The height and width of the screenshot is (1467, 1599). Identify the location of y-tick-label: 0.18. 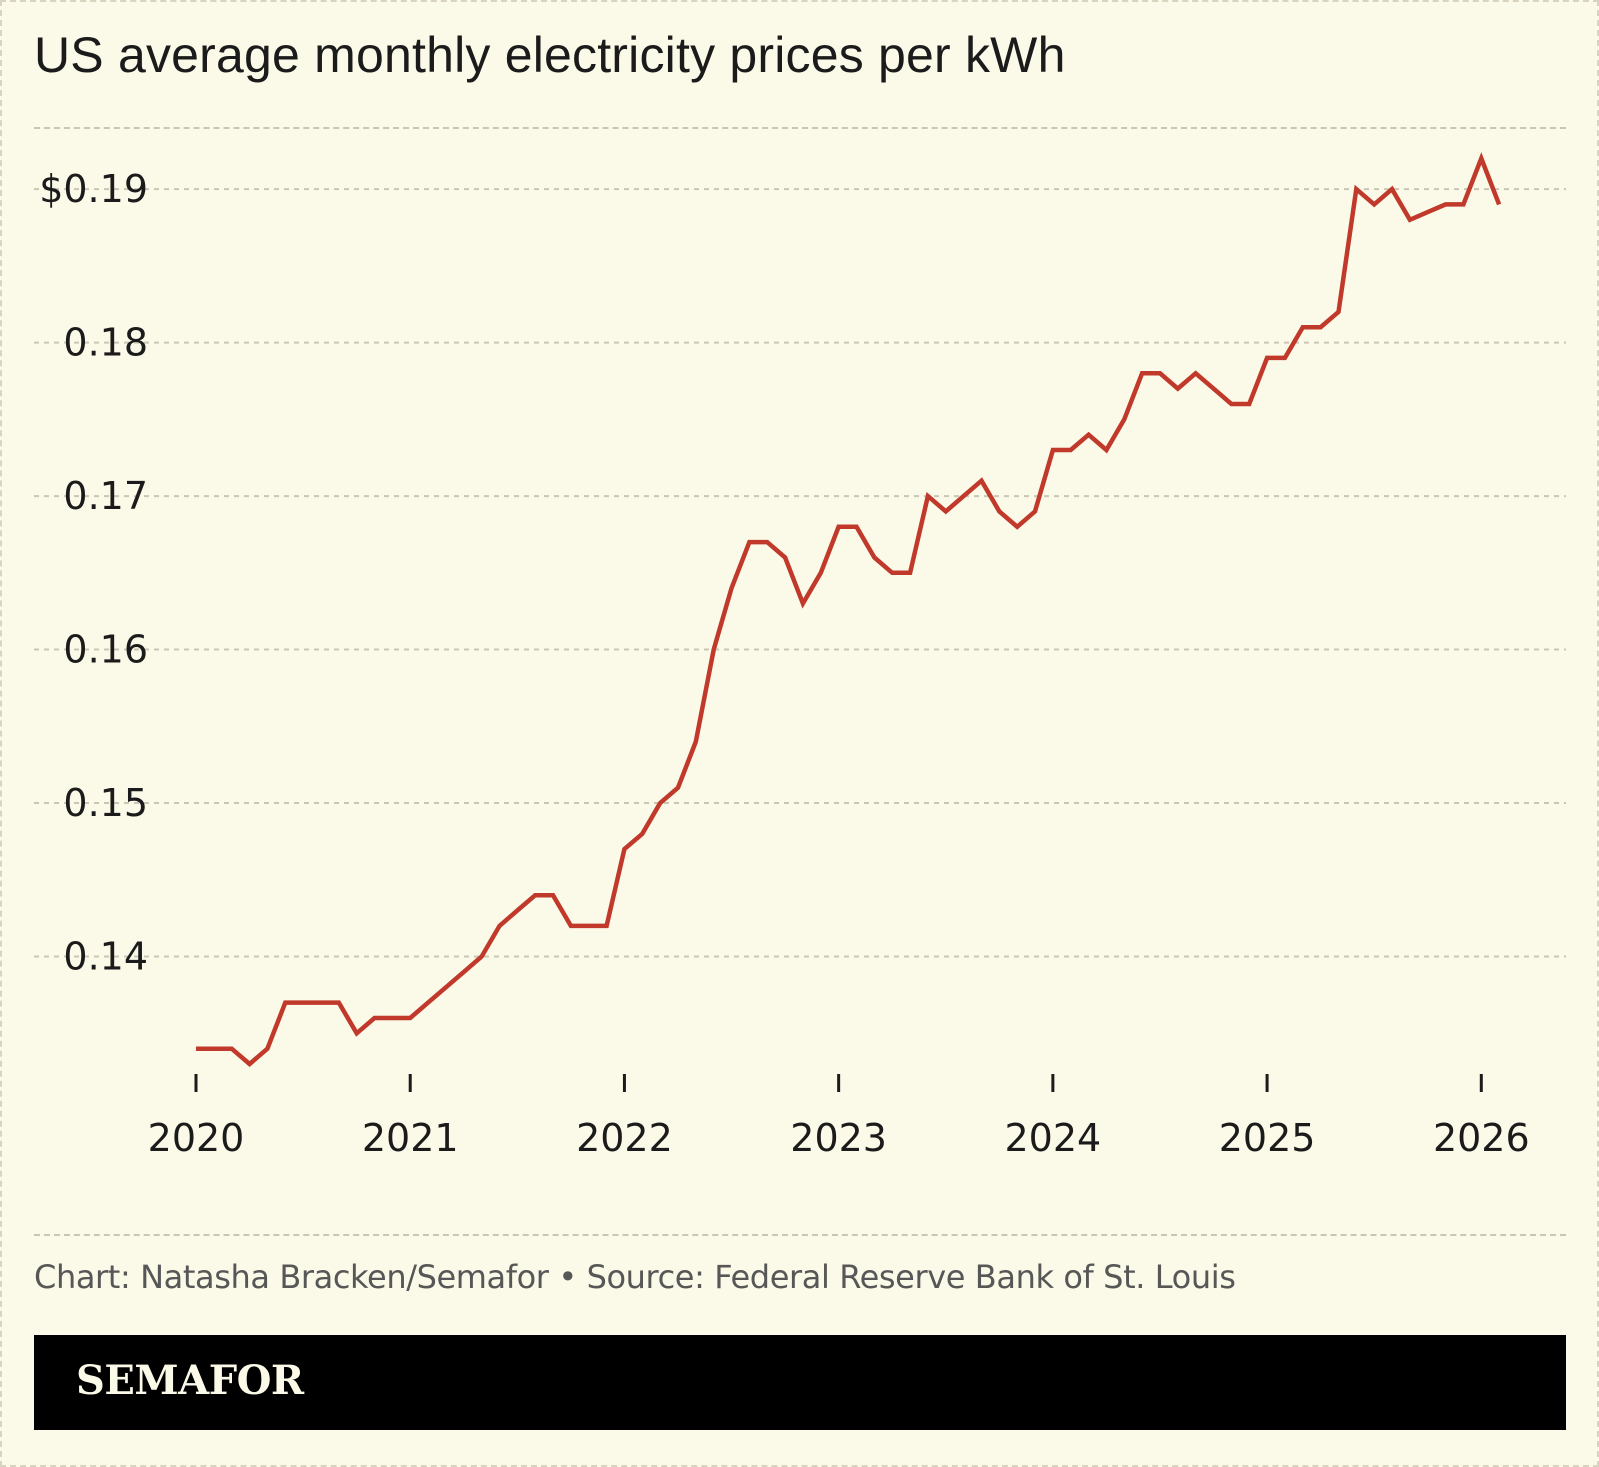
(105, 343).